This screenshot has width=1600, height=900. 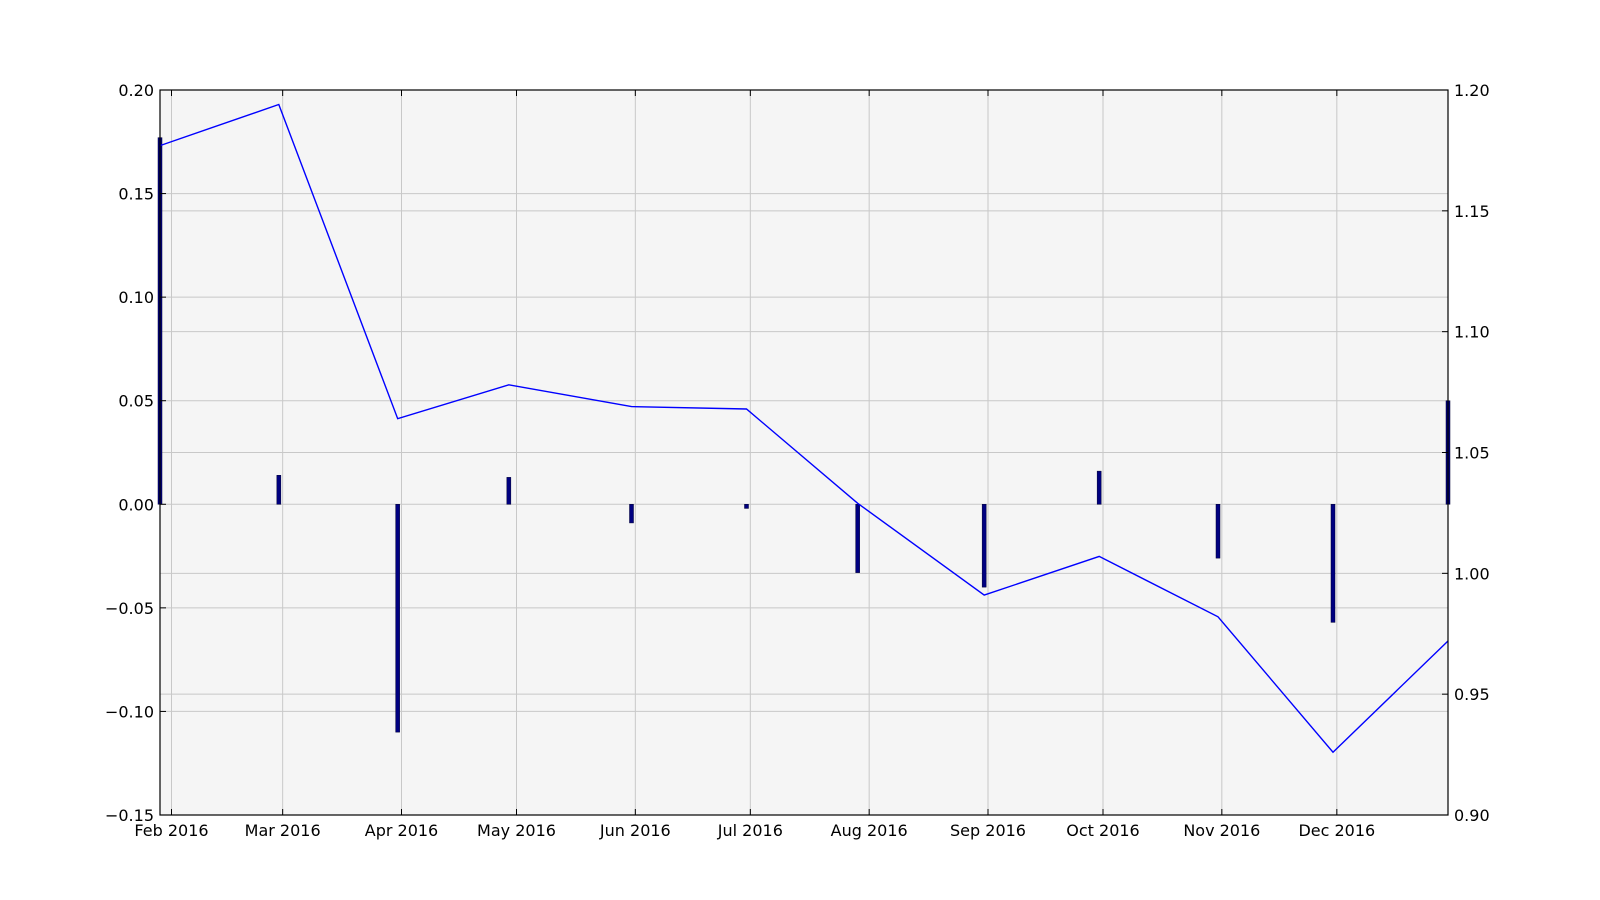 What do you see at coordinates (1472, 573) in the screenshot?
I see `y-right-tick-label: 1.00` at bounding box center [1472, 573].